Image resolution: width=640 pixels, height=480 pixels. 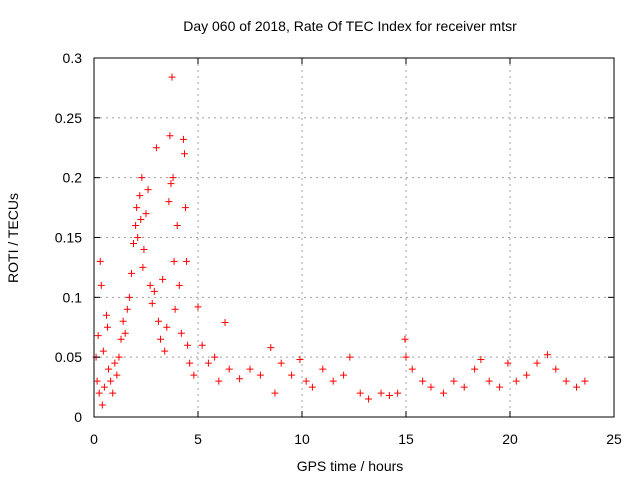 I want to click on x-tick-label: 0, so click(x=94, y=439).